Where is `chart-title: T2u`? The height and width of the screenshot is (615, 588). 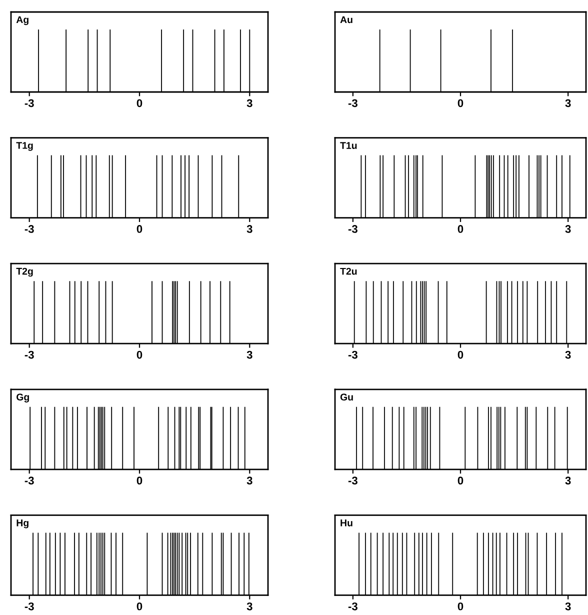
chart-title: T2u is located at coordinates (348, 271).